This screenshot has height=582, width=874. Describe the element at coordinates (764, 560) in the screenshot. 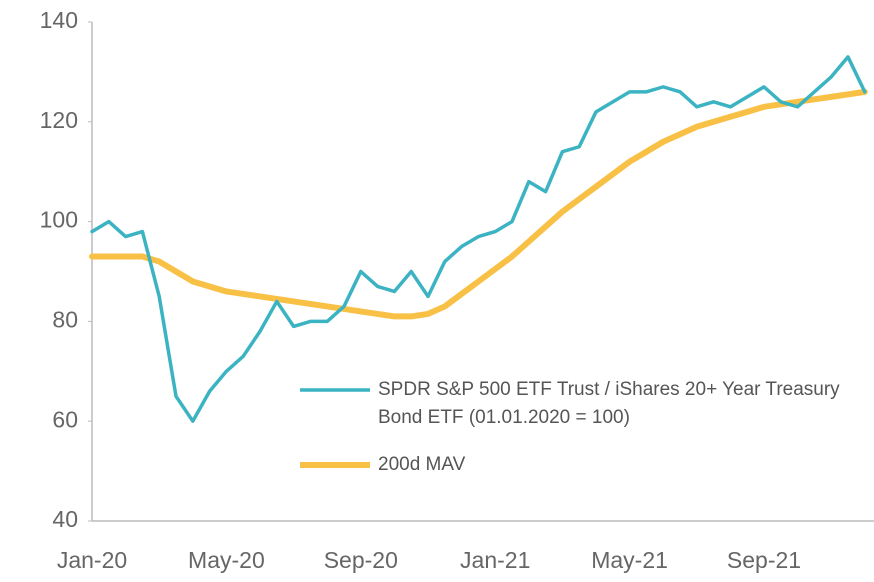

I see `x-tick-label: Sep-21` at that location.